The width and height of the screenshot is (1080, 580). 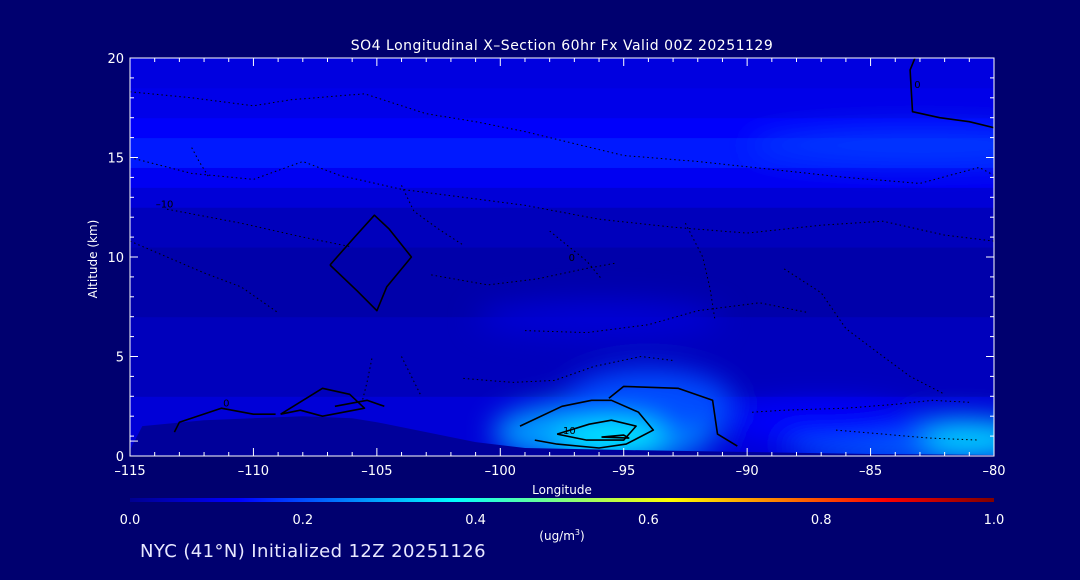 What do you see at coordinates (93, 259) in the screenshot?
I see `y-axis-label: Altitude (km)` at bounding box center [93, 259].